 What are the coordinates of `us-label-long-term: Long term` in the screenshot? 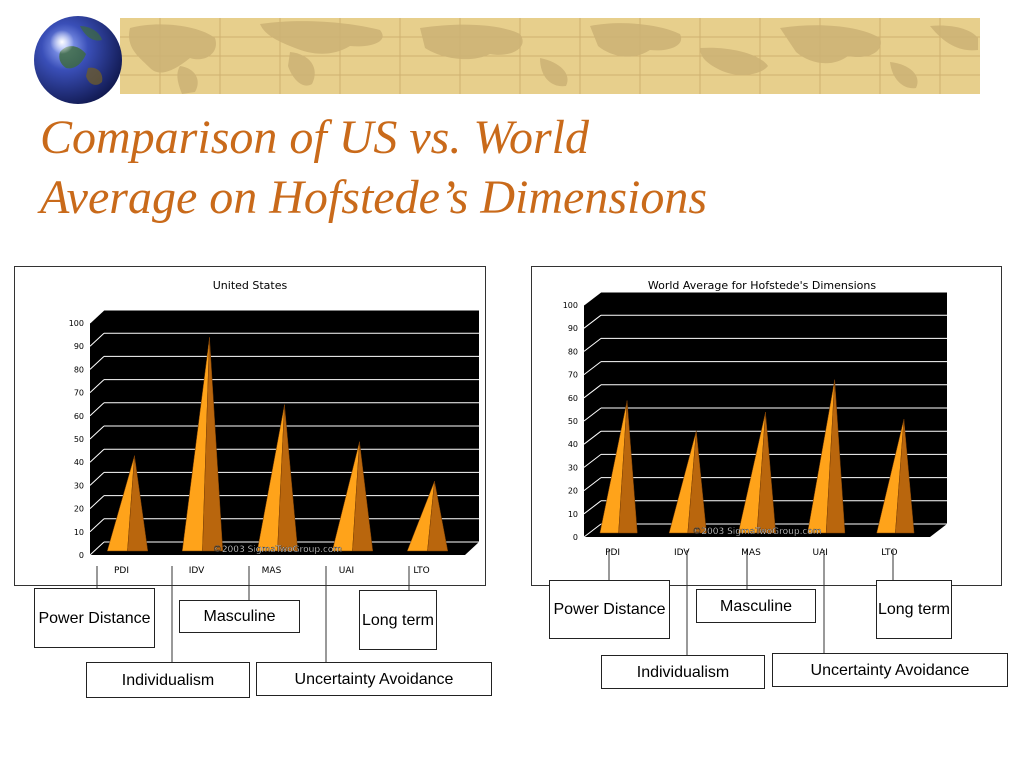 It's located at (398, 620).